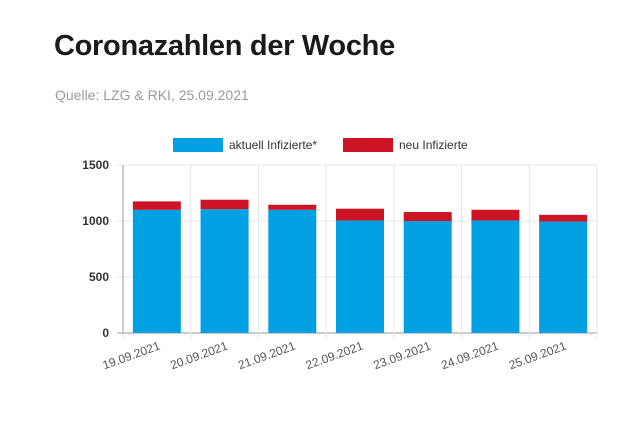 This screenshot has width=640, height=435. What do you see at coordinates (335, 356) in the screenshot?
I see `x-tick-label: 22.09.2021` at bounding box center [335, 356].